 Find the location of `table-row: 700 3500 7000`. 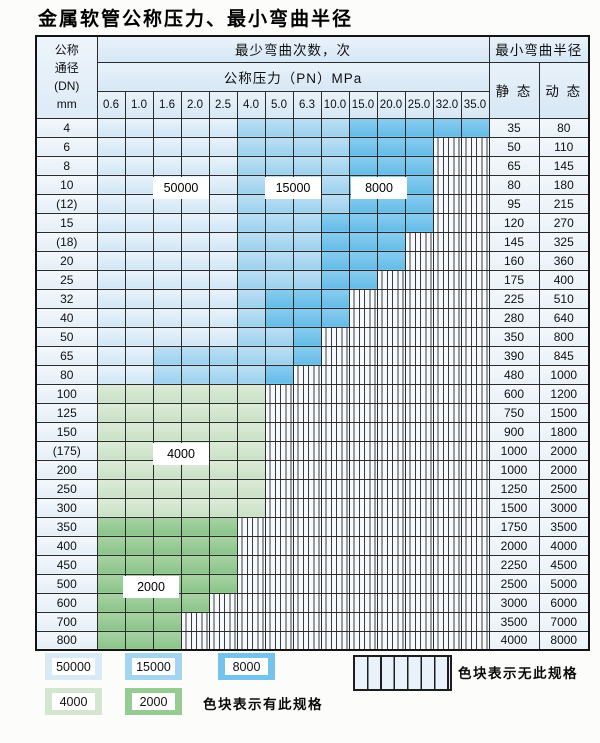

table-row: 700 3500 7000 is located at coordinates (312, 621).